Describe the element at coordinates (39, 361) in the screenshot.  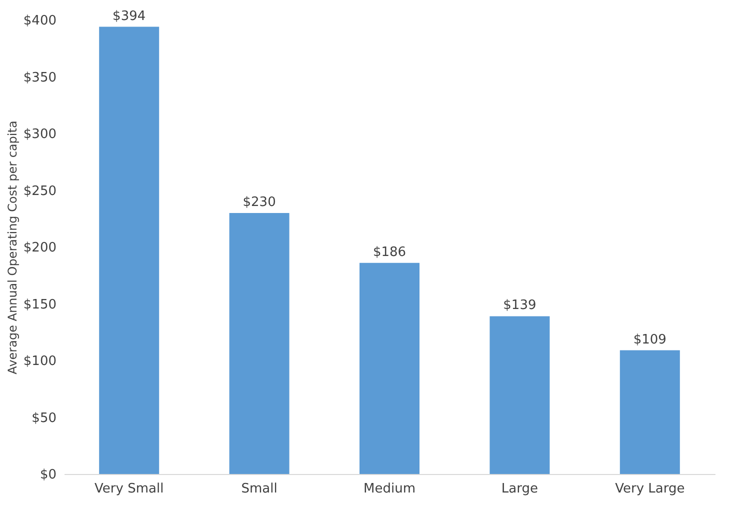
I see `y-tick-label: $100` at that location.